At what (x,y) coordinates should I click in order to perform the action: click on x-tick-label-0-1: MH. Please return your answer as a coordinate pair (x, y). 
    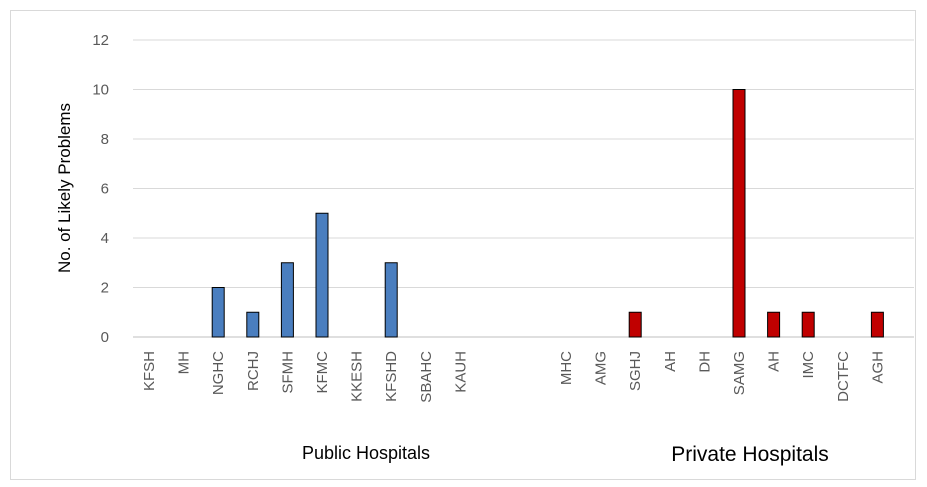
    Looking at the image, I should click on (184, 362).